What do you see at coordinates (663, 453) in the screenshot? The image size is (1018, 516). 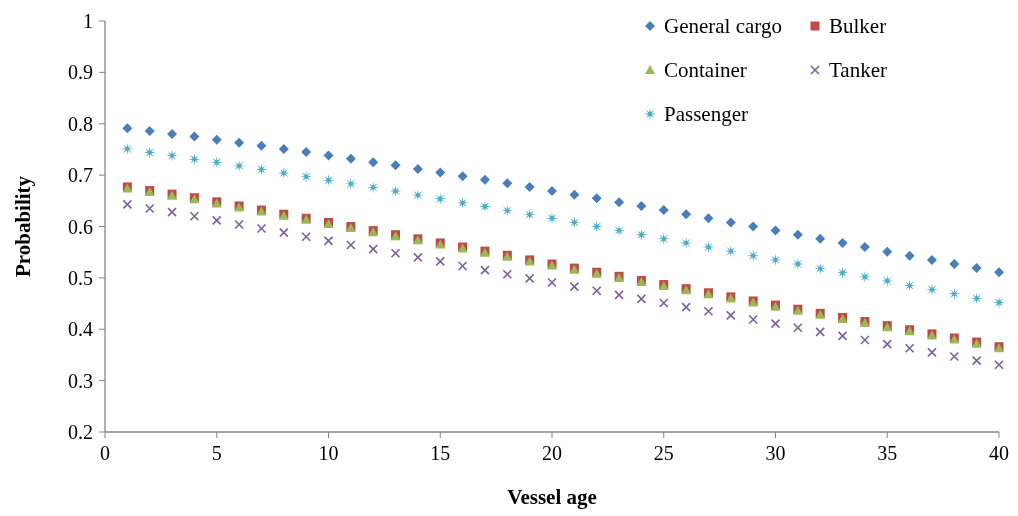 I see `x-tick-label: 25` at bounding box center [663, 453].